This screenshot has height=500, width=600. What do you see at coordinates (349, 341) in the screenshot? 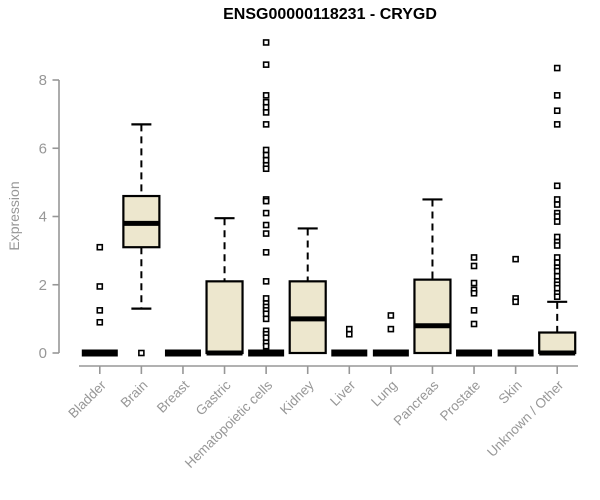
I see `boxplot-liver` at bounding box center [349, 341].